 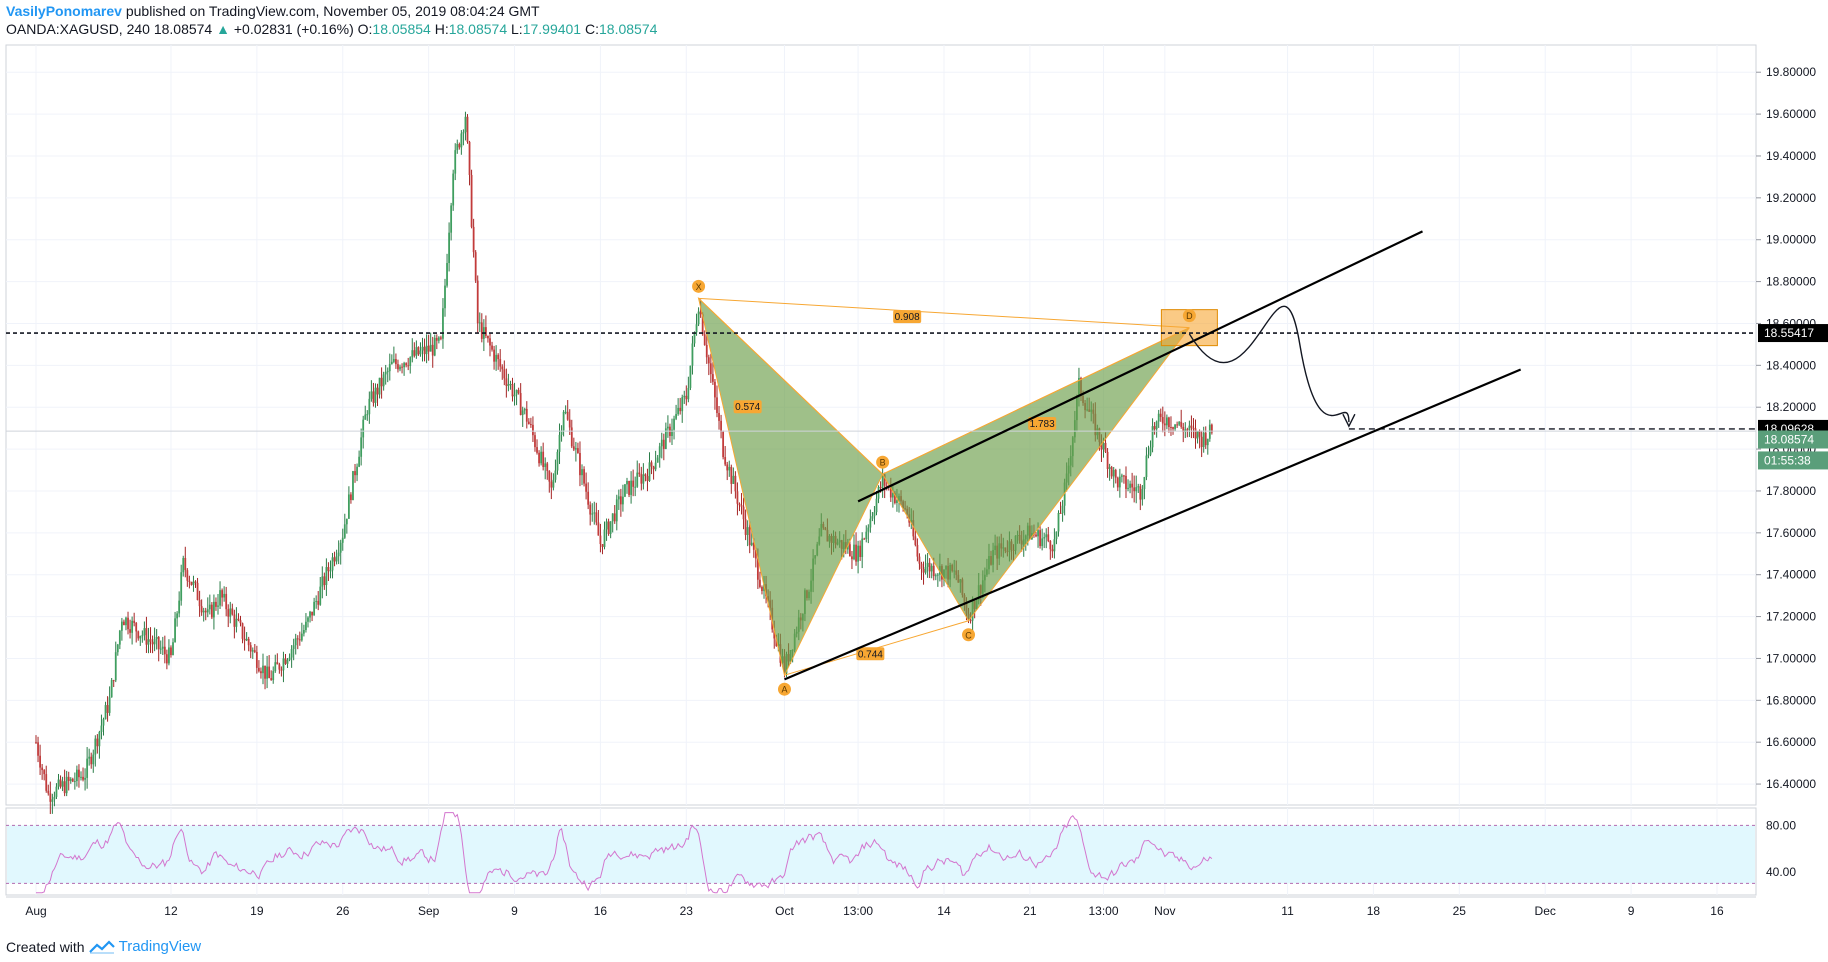 What do you see at coordinates (858, 911) in the screenshot?
I see `x-tick-label: 13:00` at bounding box center [858, 911].